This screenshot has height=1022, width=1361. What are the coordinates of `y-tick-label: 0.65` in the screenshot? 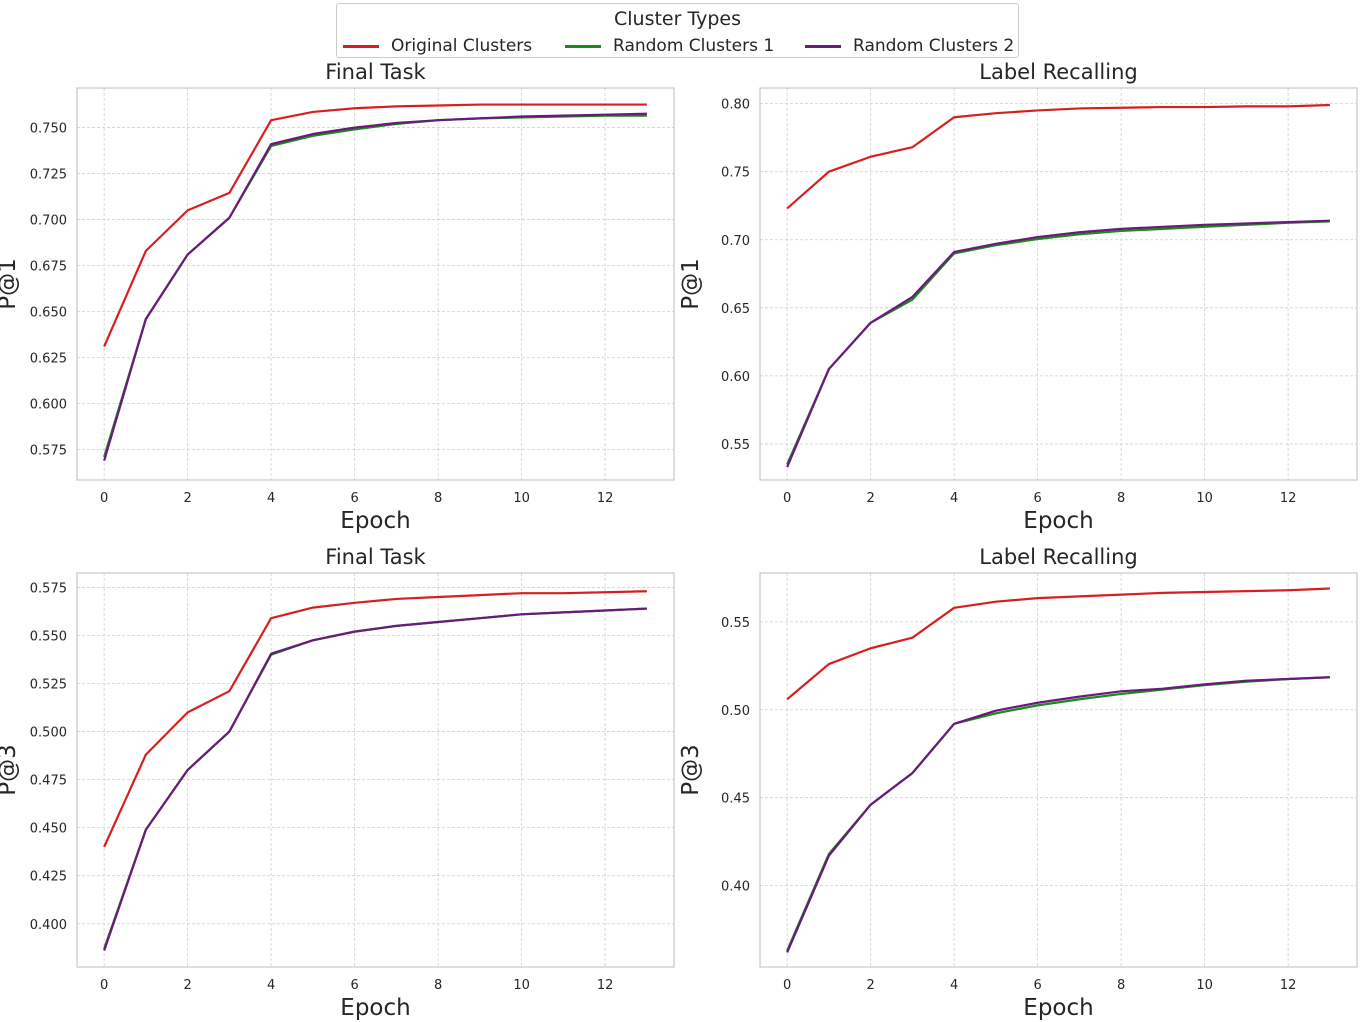 It's located at (735, 309).